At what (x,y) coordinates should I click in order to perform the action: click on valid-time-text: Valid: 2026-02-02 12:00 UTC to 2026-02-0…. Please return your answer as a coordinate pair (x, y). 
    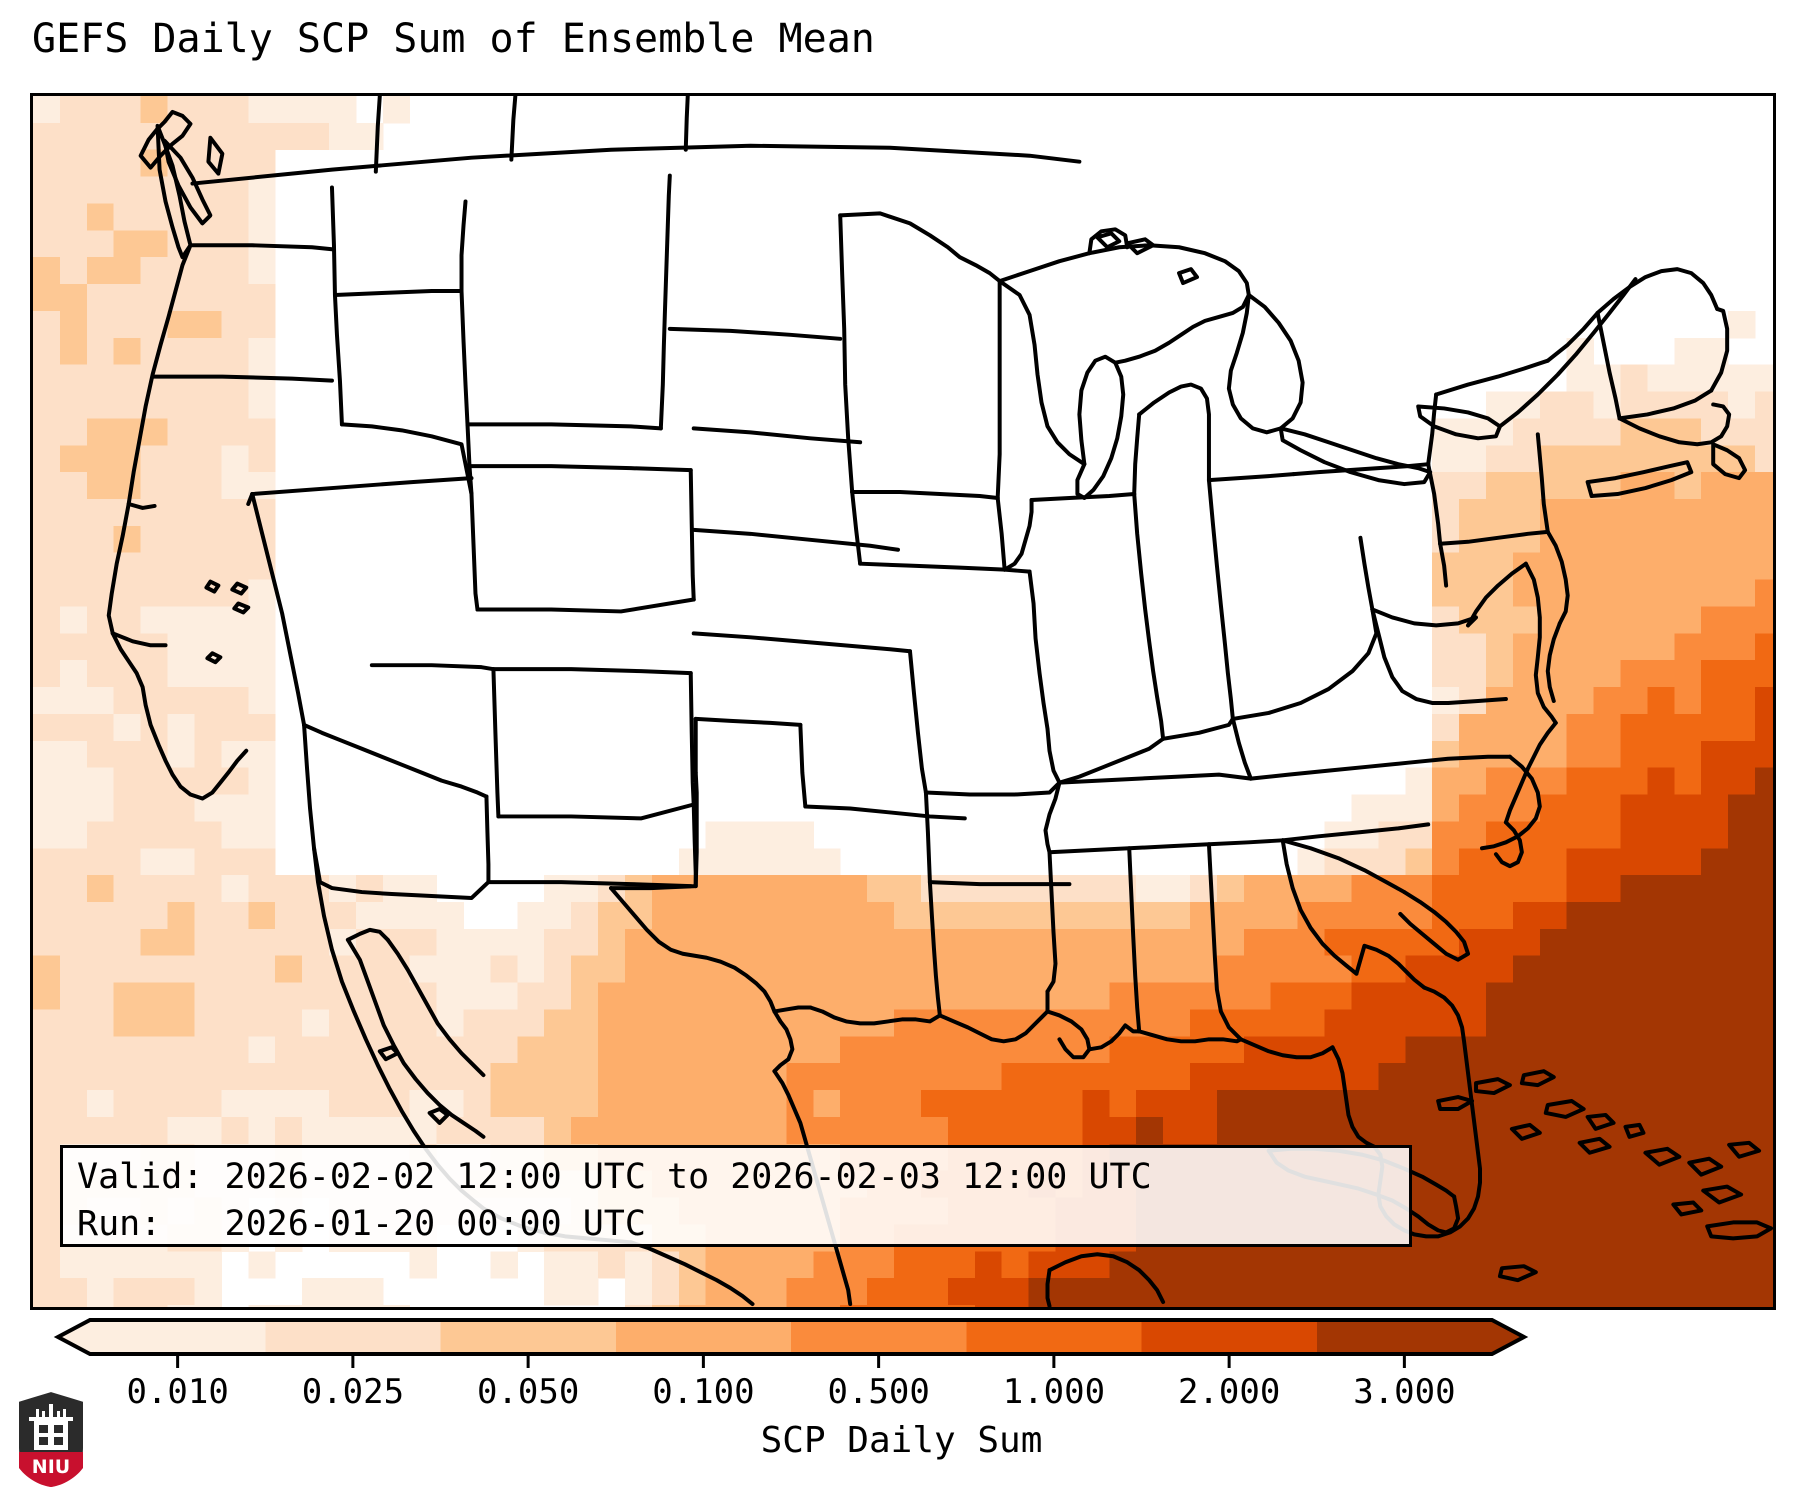
    Looking at the image, I should click on (614, 1177).